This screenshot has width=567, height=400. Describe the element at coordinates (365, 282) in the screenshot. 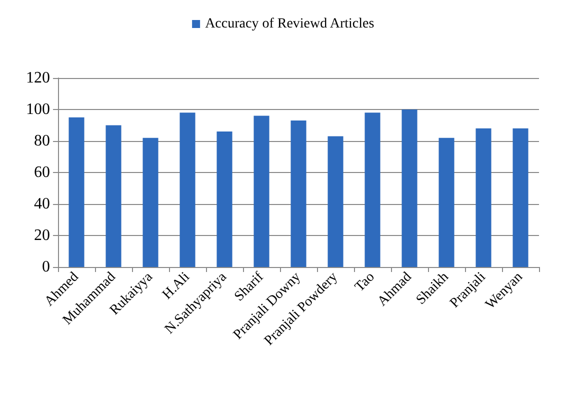

I see `x-tick-label: Tao` at that location.